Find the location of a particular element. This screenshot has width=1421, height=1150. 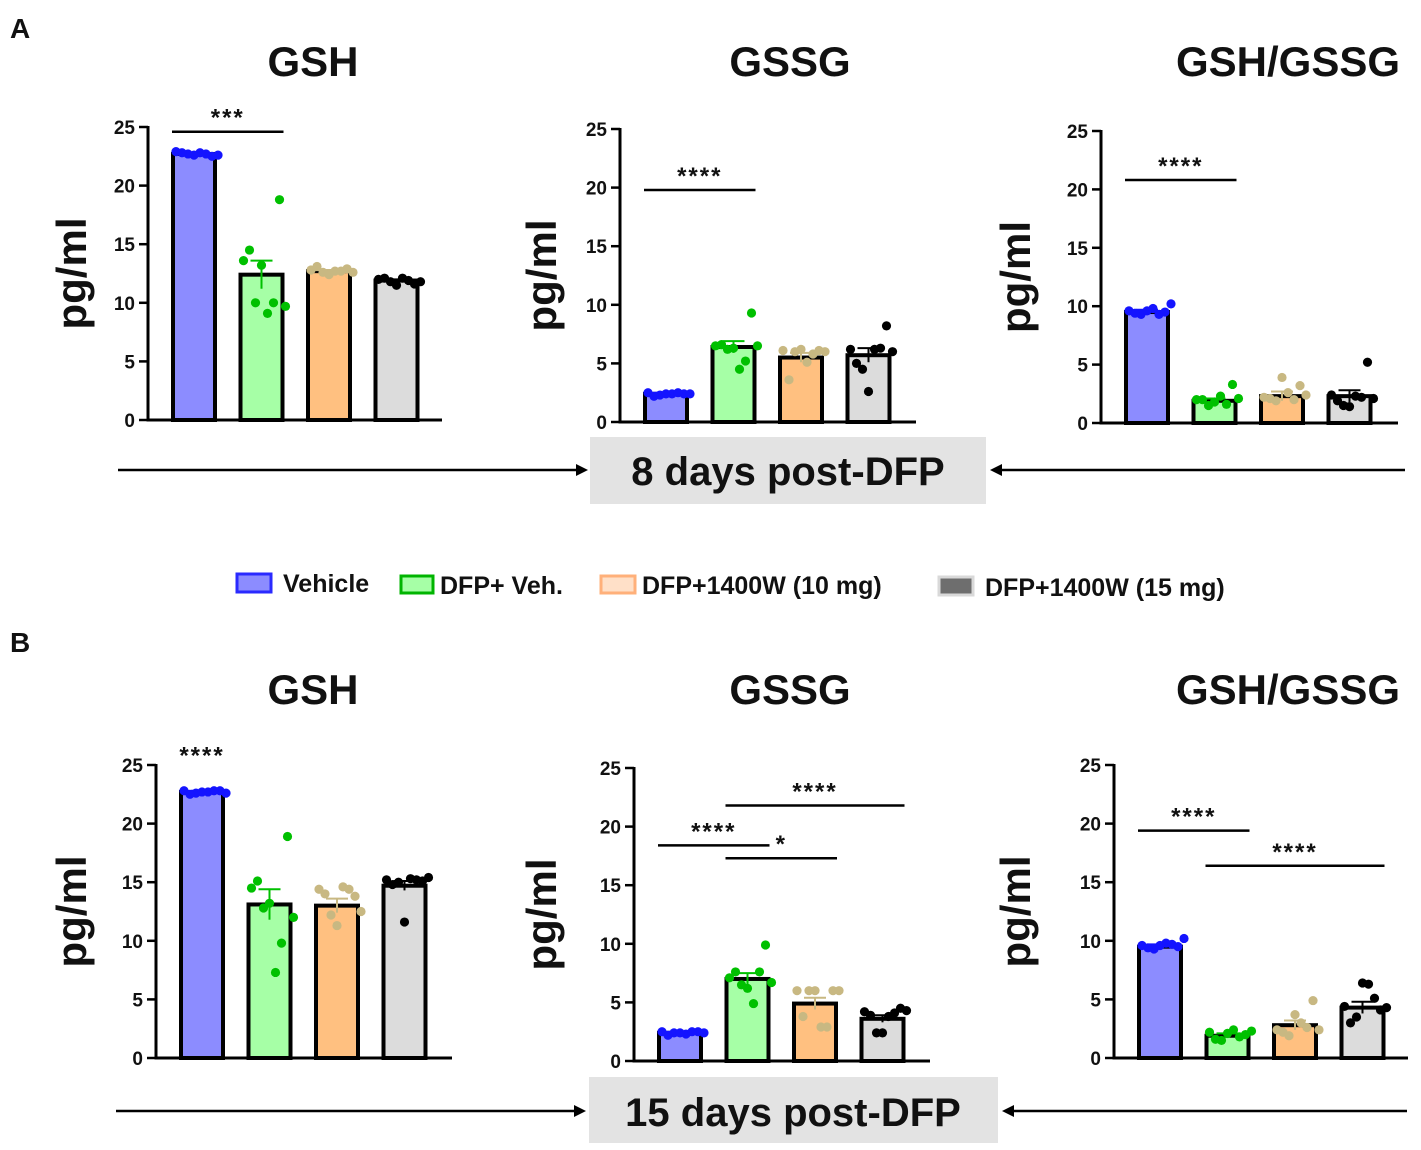

banner-8-days: 8 days post-DFP is located at coordinates (761, 470).